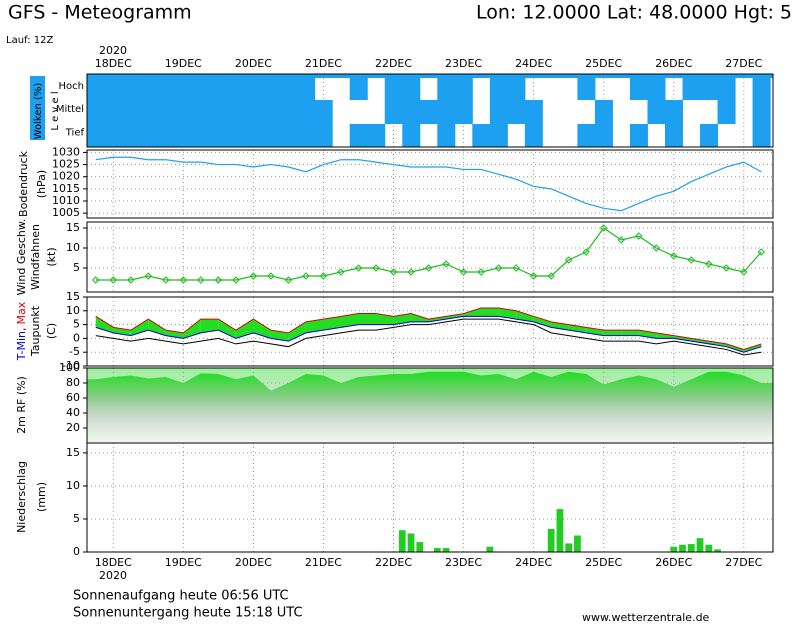  What do you see at coordinates (66, 212) in the screenshot?
I see `y-tick-label: 1005` at bounding box center [66, 212].